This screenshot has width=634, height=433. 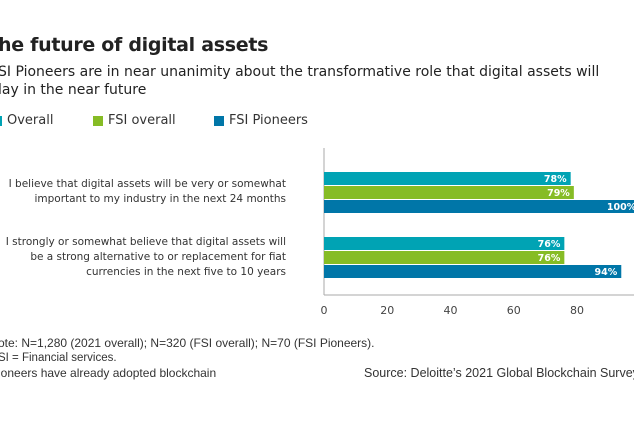 What do you see at coordinates (30, 120) in the screenshot?
I see `legend-label: Overall` at bounding box center [30, 120].